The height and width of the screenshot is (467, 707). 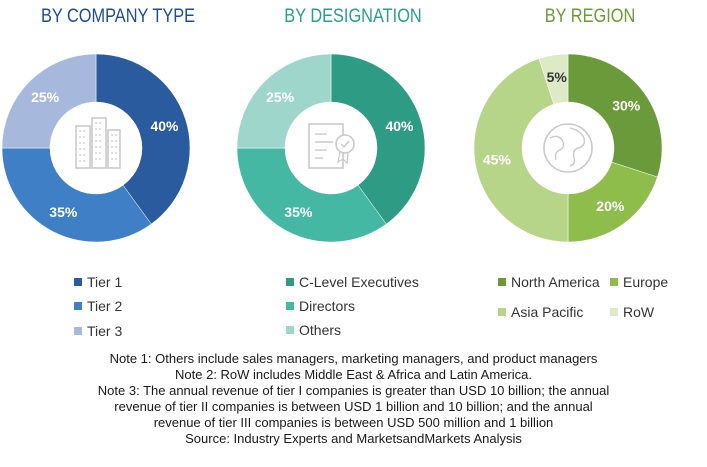 I want to click on legend-item-tier-2: Tier 2, so click(x=98, y=306).